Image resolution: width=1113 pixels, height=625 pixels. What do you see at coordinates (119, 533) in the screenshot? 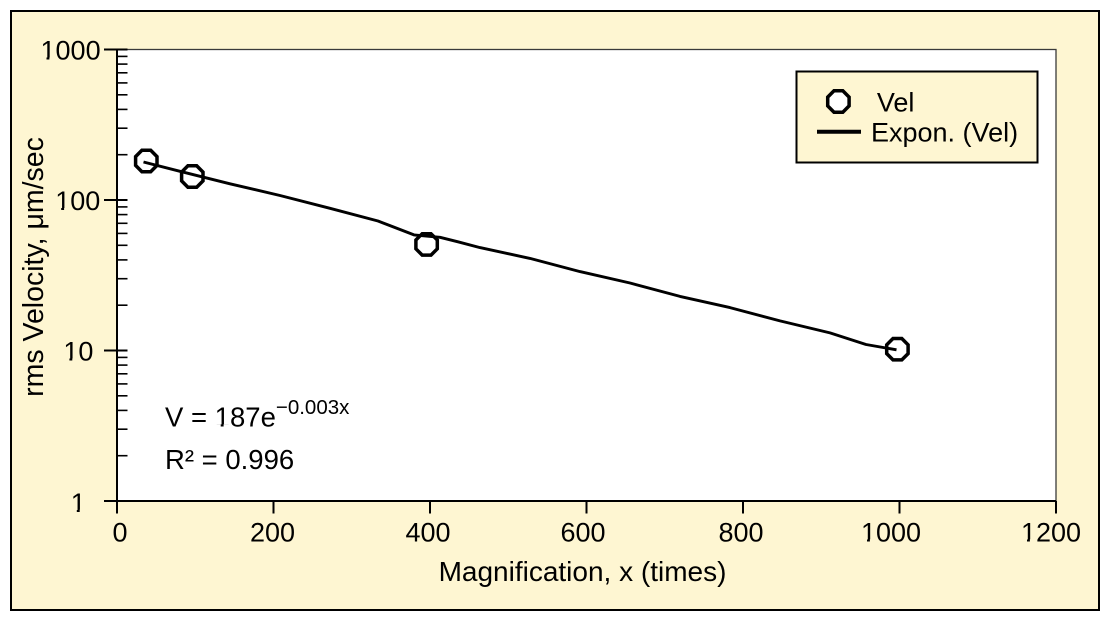
I see `svg-text: 0` at bounding box center [119, 533].